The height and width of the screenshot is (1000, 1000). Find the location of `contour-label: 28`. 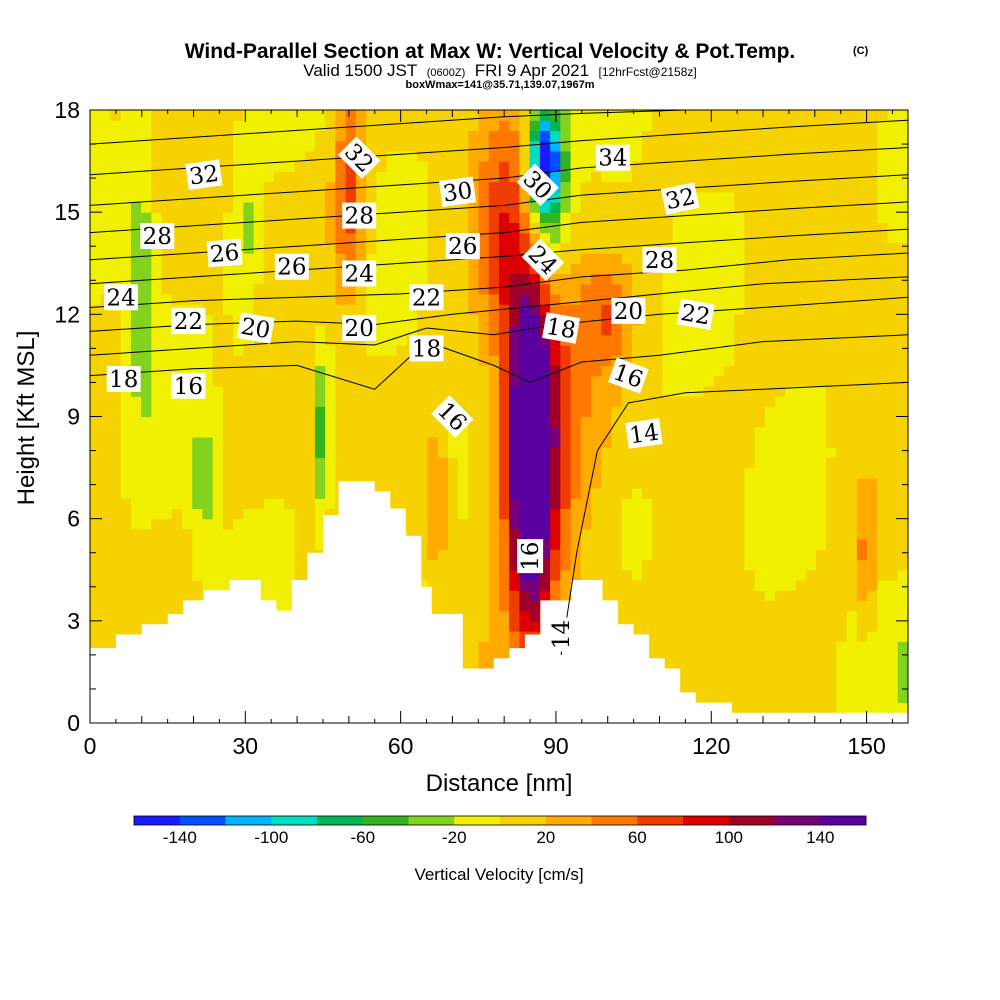

contour-label: 28 is located at coordinates (359, 216).